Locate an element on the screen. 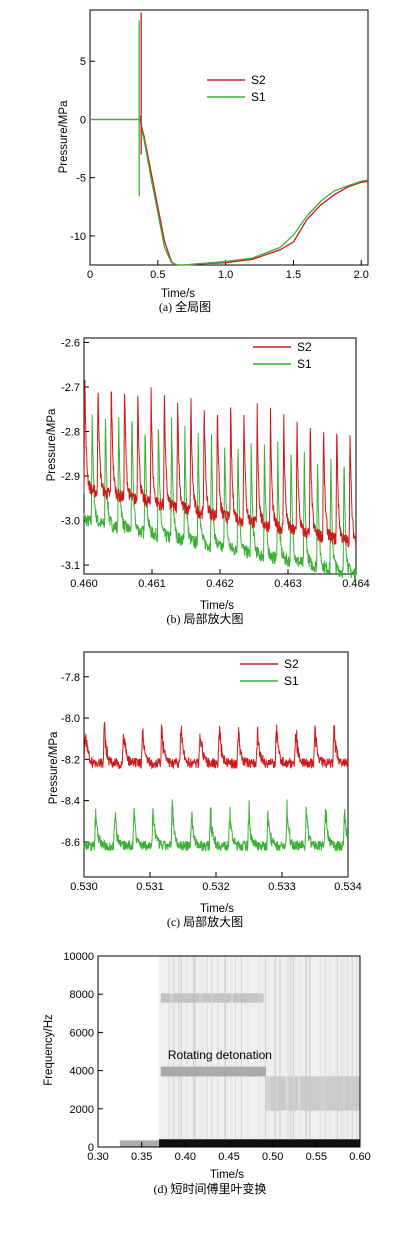 The height and width of the screenshot is (1235, 410). panel-c-xtick-label: 0.531 is located at coordinates (150, 887).